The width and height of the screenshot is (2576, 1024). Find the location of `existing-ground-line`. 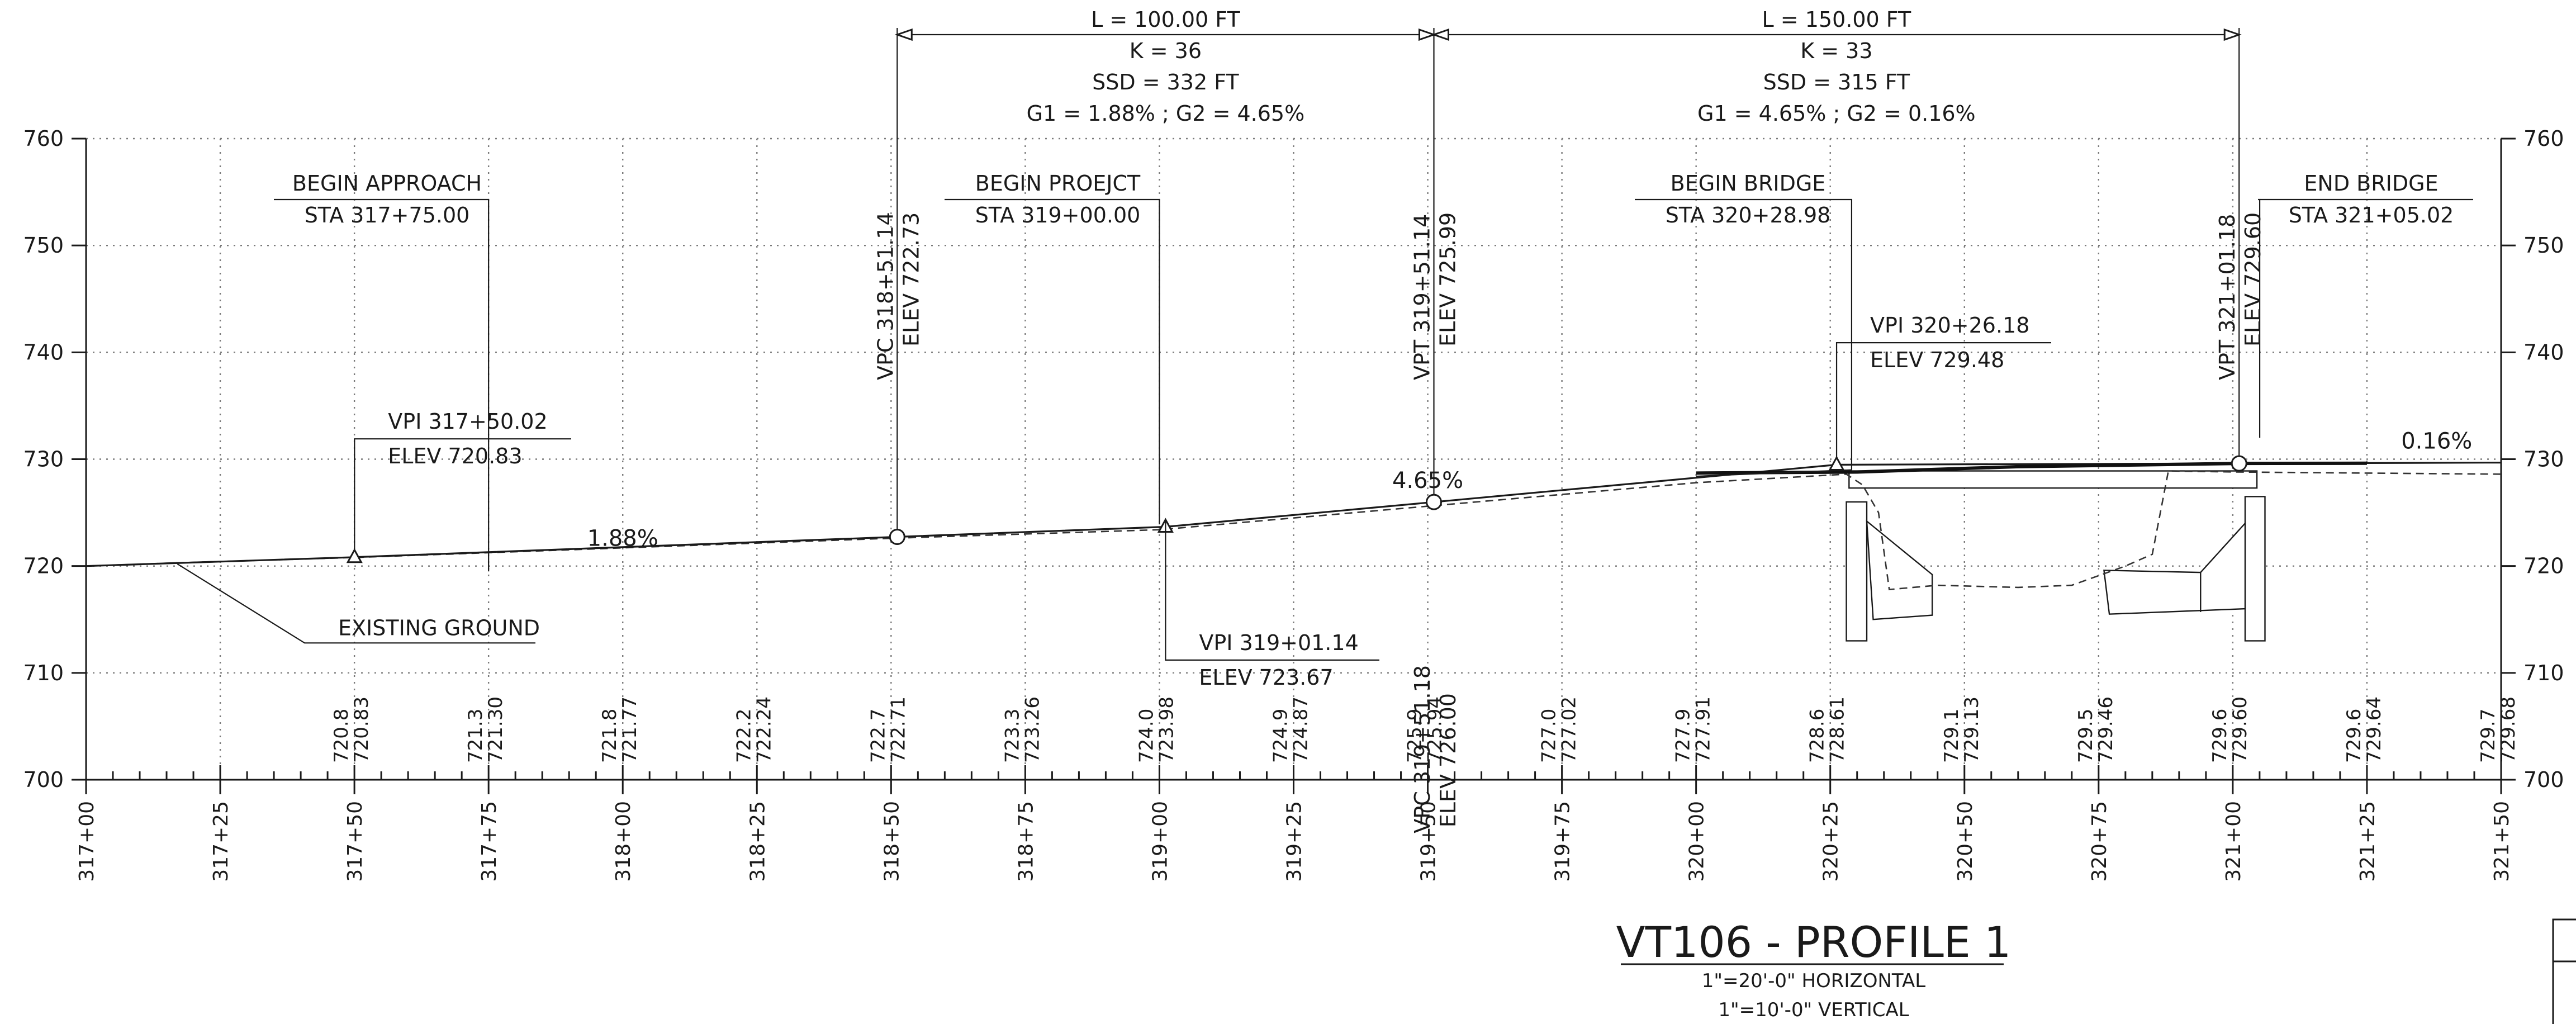

existing-ground-line is located at coordinates (1294, 530).